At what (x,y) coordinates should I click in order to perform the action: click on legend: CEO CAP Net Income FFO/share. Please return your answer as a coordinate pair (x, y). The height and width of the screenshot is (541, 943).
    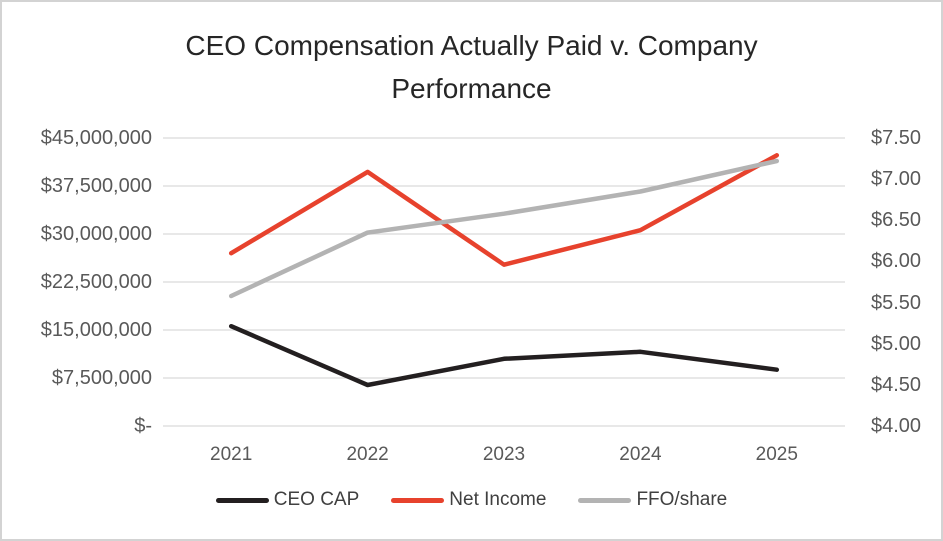
    Looking at the image, I should click on (471, 500).